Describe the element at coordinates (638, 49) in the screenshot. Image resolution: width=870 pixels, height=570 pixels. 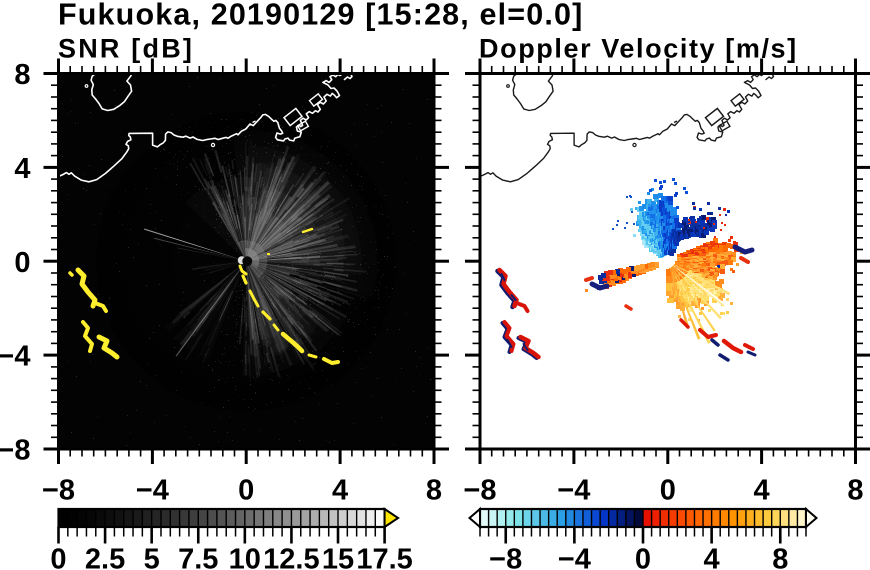
I see `svg-text: Doppler Velocity [m/s]` at that location.